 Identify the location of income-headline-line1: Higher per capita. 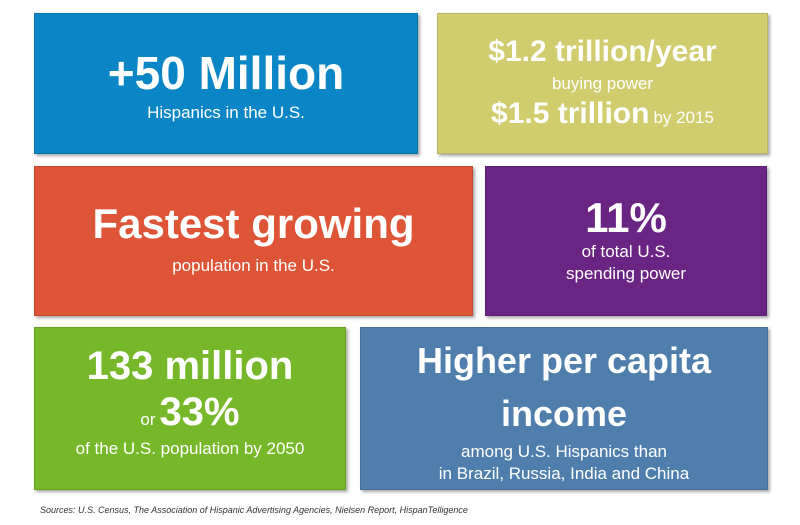
(564, 360).